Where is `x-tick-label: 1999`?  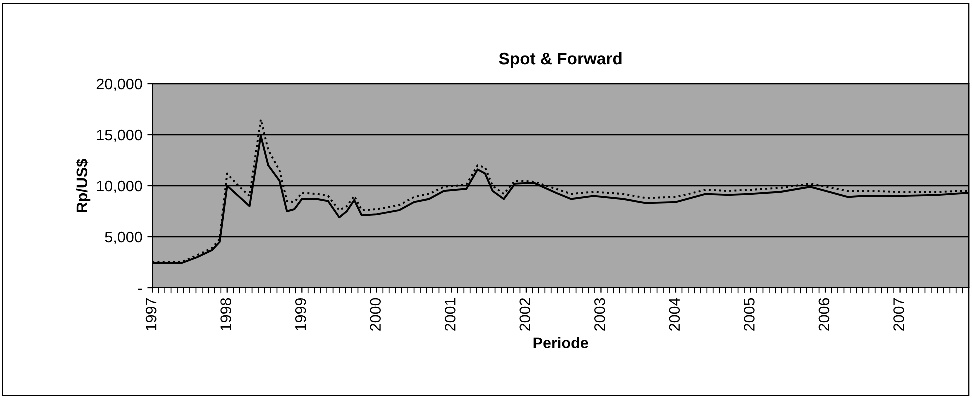
x-tick-label: 1999 is located at coordinates (300, 314).